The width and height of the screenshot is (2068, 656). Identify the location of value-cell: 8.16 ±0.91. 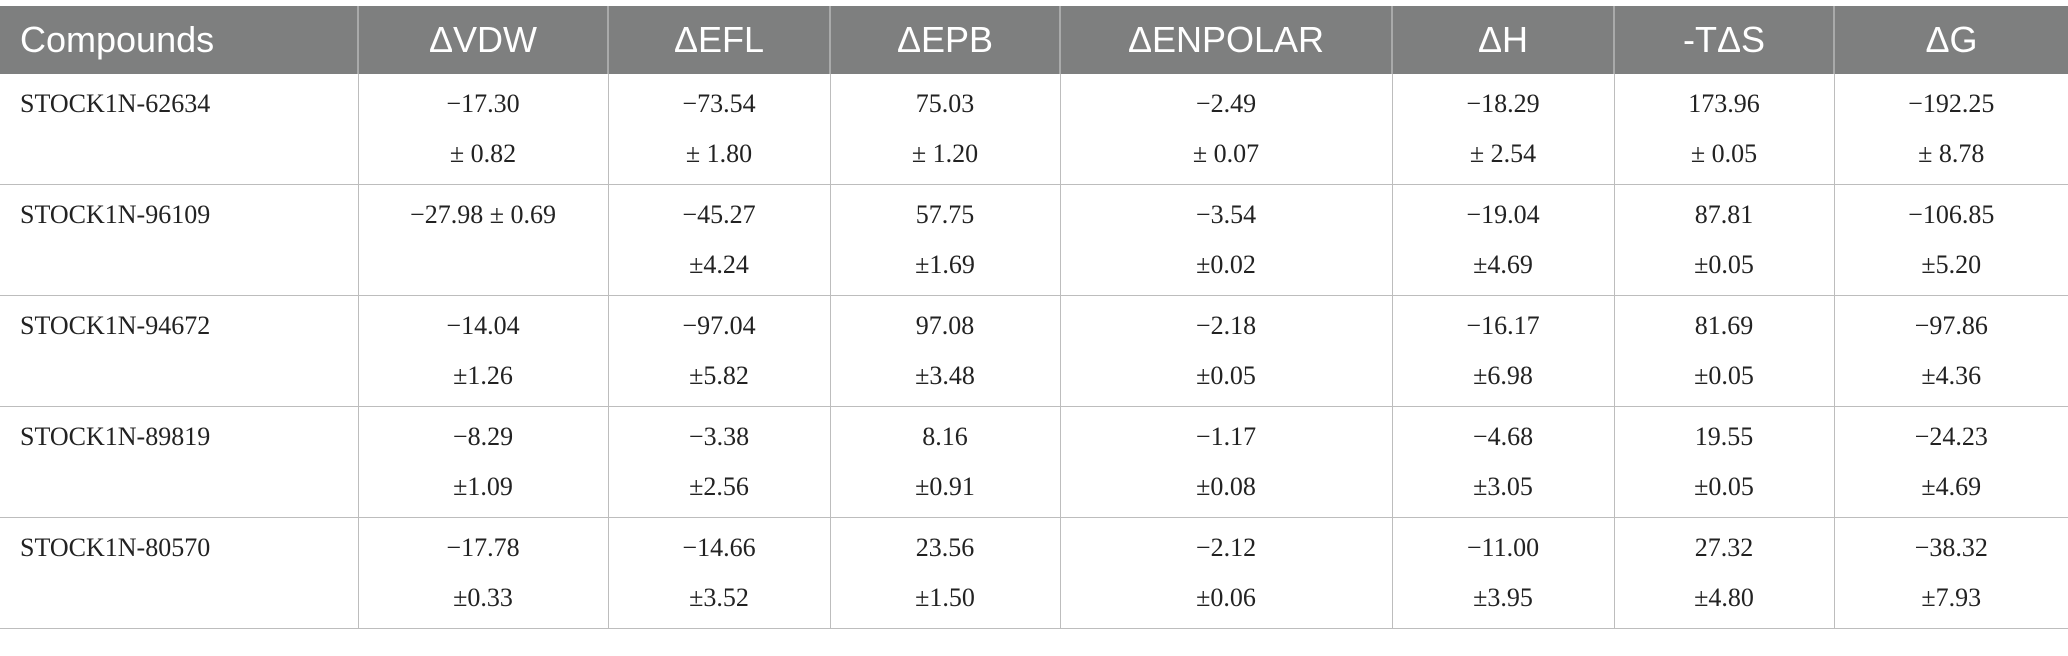
(945, 462).